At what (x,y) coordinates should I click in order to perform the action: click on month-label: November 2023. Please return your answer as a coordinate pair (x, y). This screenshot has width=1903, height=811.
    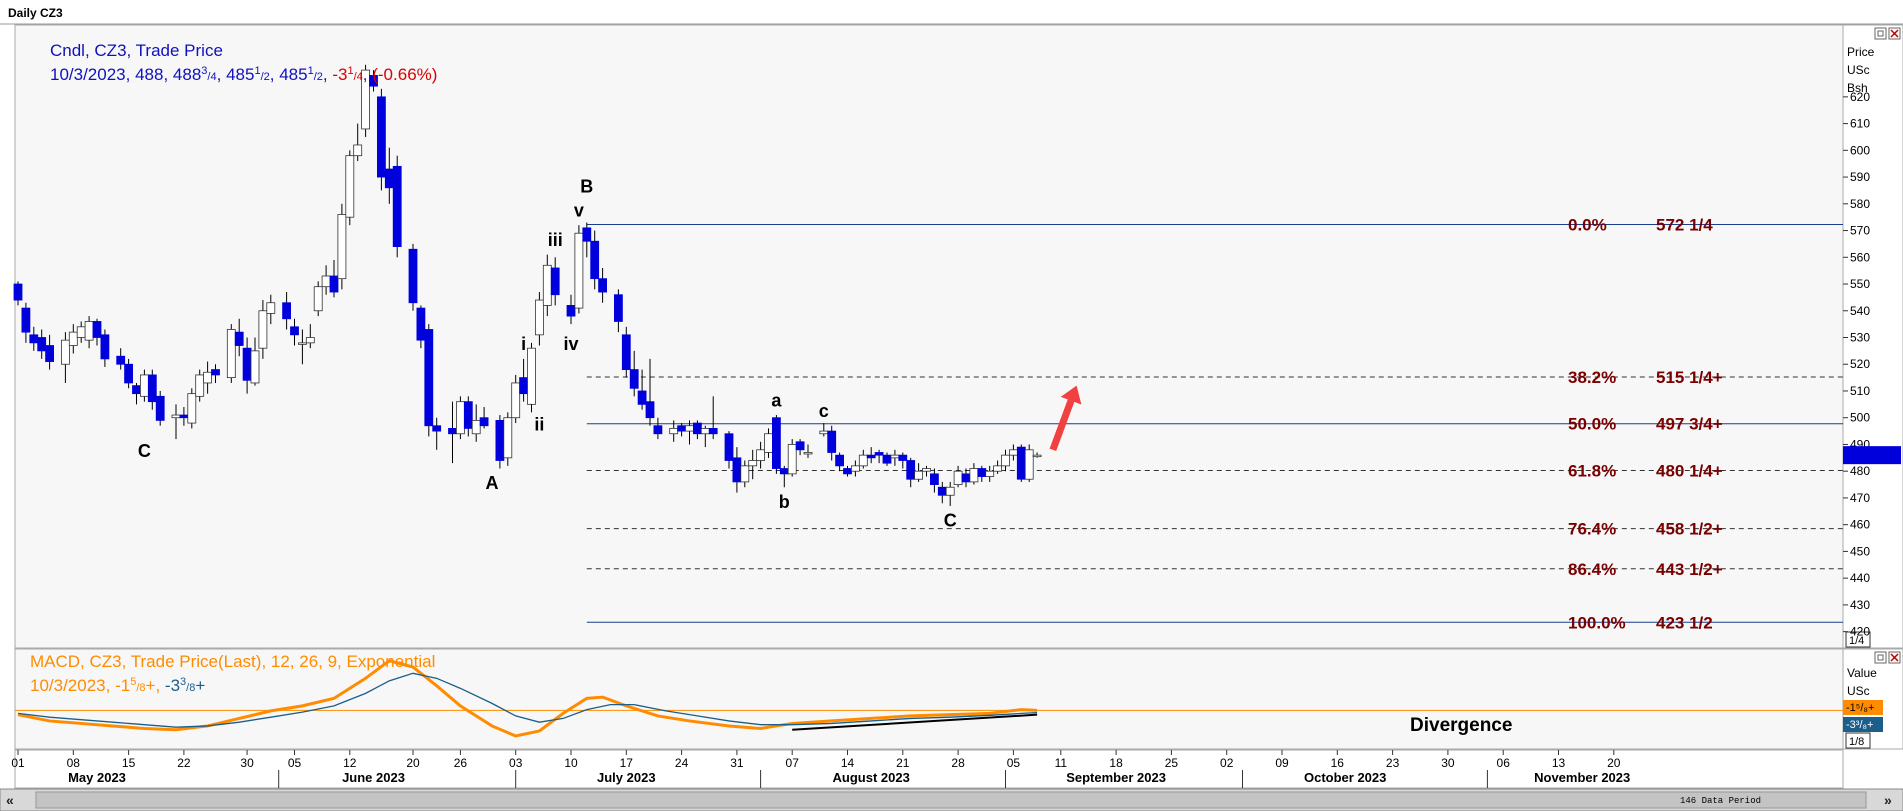
    Looking at the image, I should click on (1582, 777).